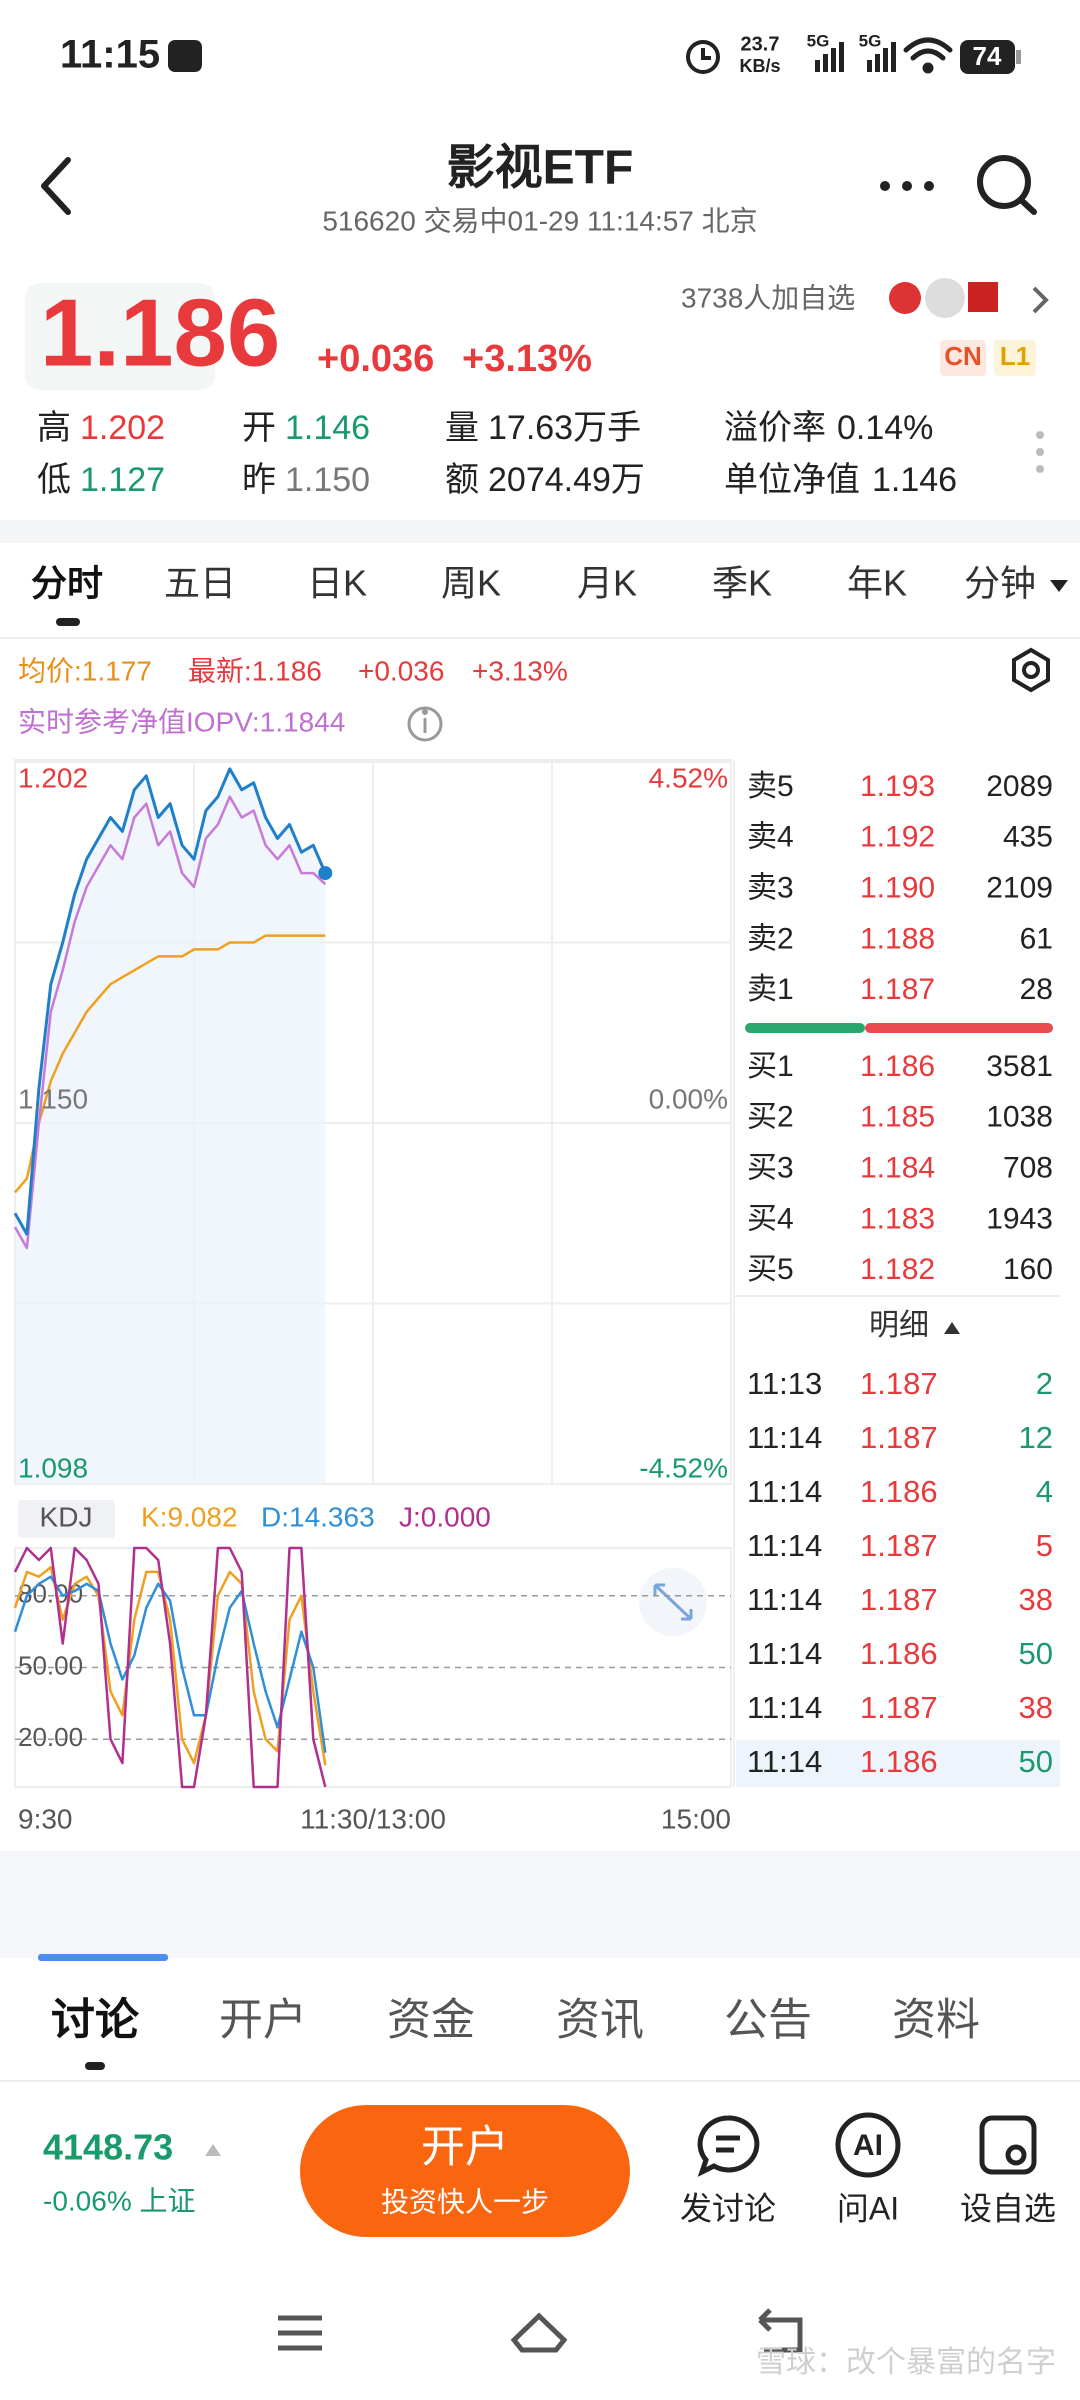 The image size is (1080, 2400). What do you see at coordinates (1008, 2145) in the screenshot?
I see `watchlist-icon` at bounding box center [1008, 2145].